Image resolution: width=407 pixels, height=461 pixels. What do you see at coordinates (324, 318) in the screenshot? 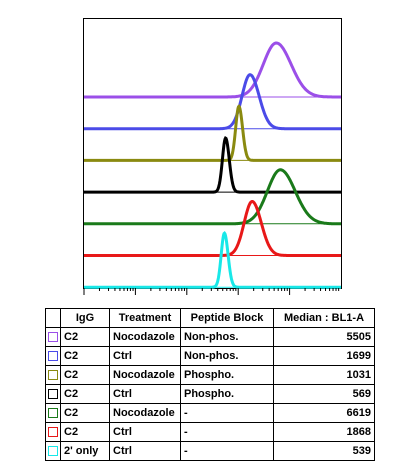
I see `header-median: Median : BL1-A` at bounding box center [324, 318].